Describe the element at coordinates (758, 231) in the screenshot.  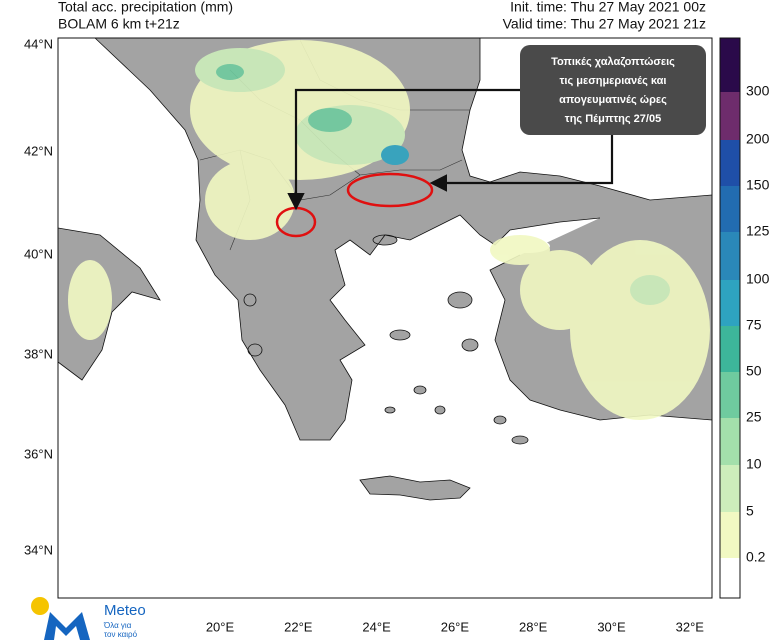
I see `colorbar-label: 125` at that location.